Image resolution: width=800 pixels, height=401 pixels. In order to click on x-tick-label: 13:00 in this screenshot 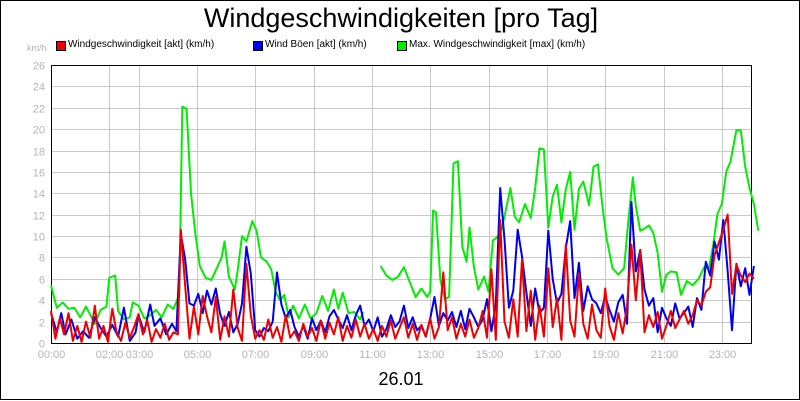, I will do `click(431, 355)`.